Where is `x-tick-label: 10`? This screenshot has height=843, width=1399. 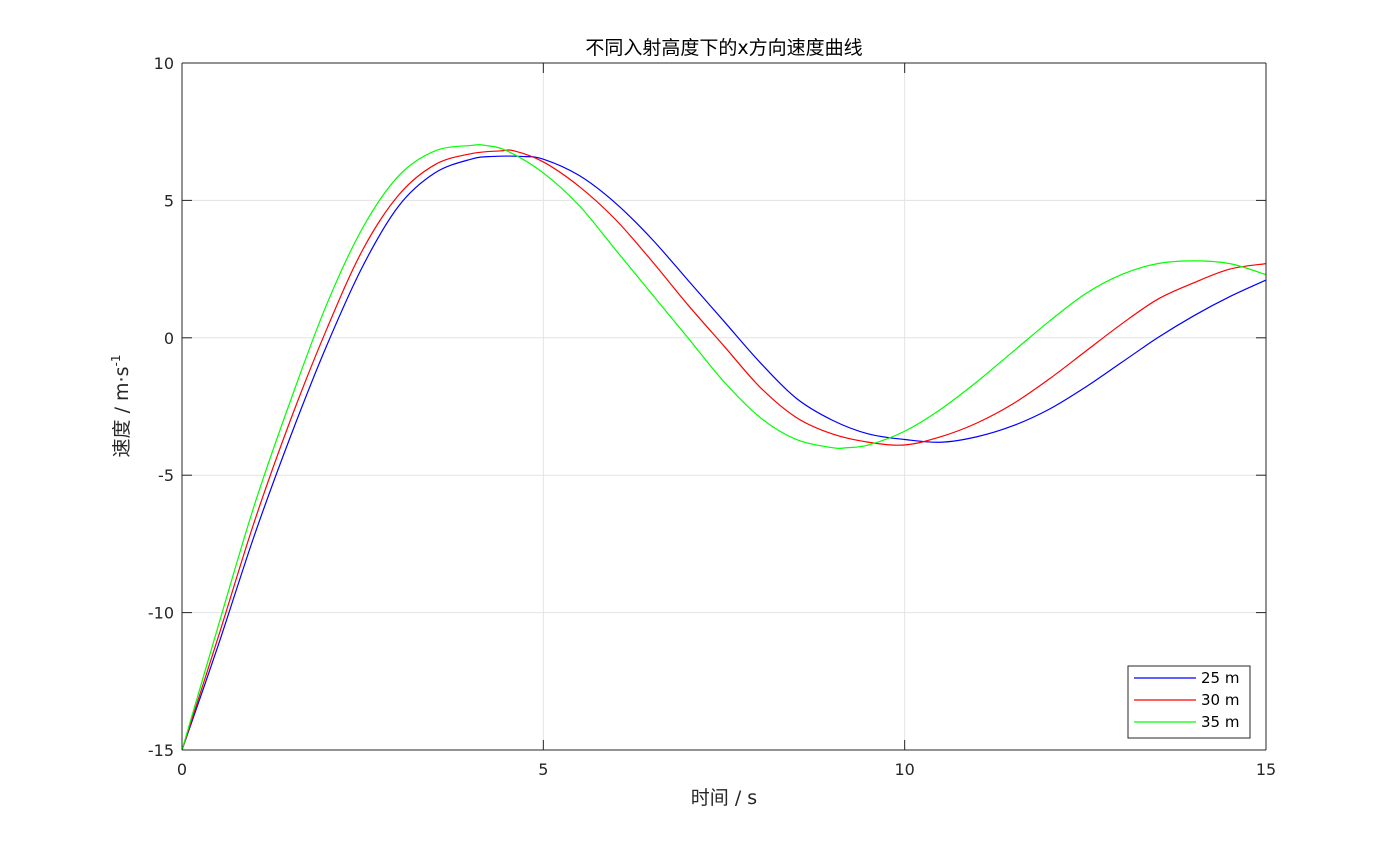 x-tick-label: 10 is located at coordinates (904, 769).